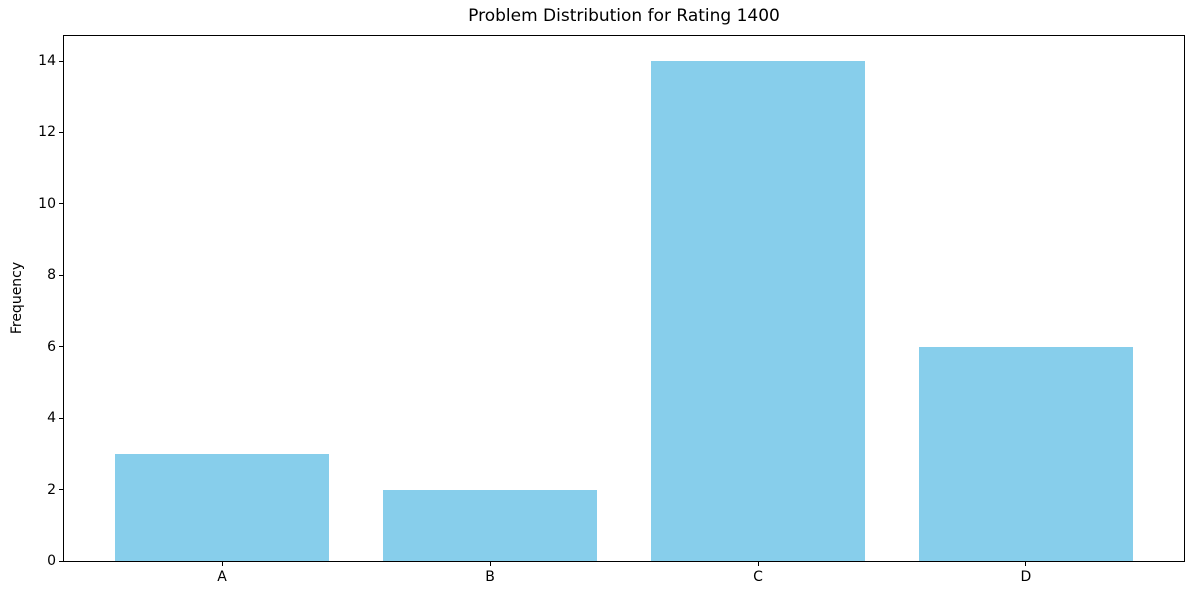 The height and width of the screenshot is (600, 1200). I want to click on y-tick-label: 4, so click(51, 418).